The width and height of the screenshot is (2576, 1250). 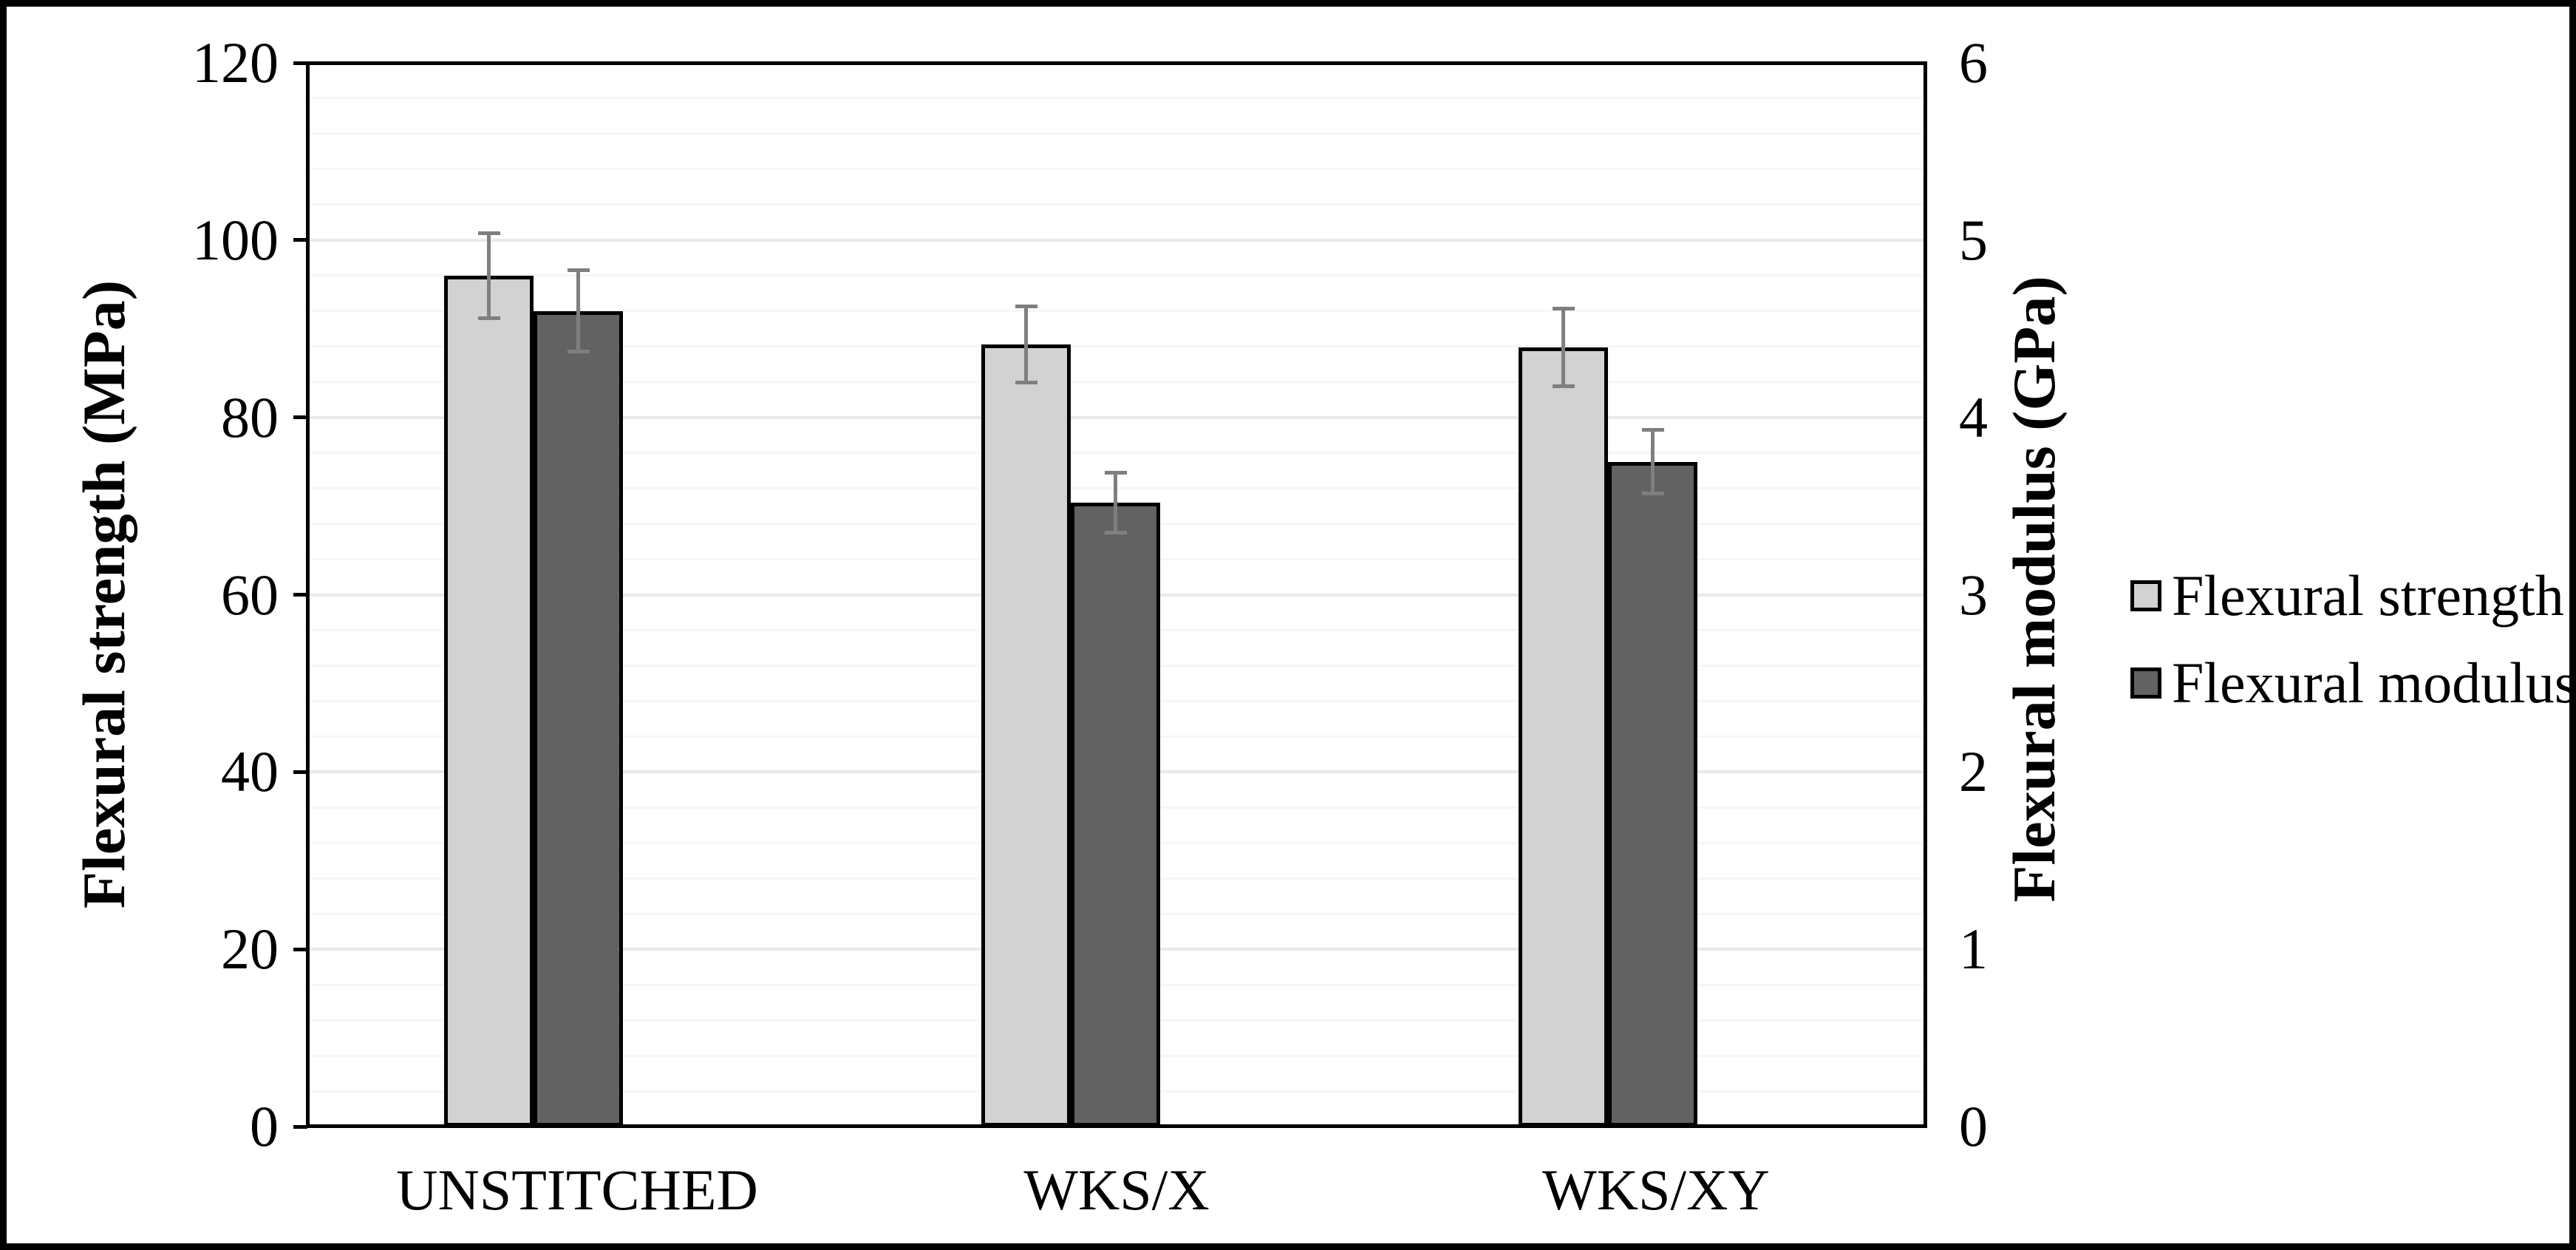 What do you see at coordinates (1115, 533) in the screenshot?
I see `error-bar-flexural-modulus-wks-x-cap-bottom` at bounding box center [1115, 533].